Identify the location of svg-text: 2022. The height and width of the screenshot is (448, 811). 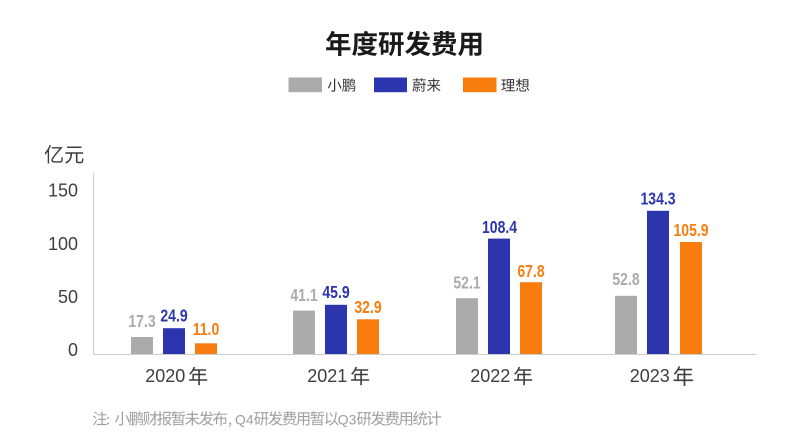
(490, 376).